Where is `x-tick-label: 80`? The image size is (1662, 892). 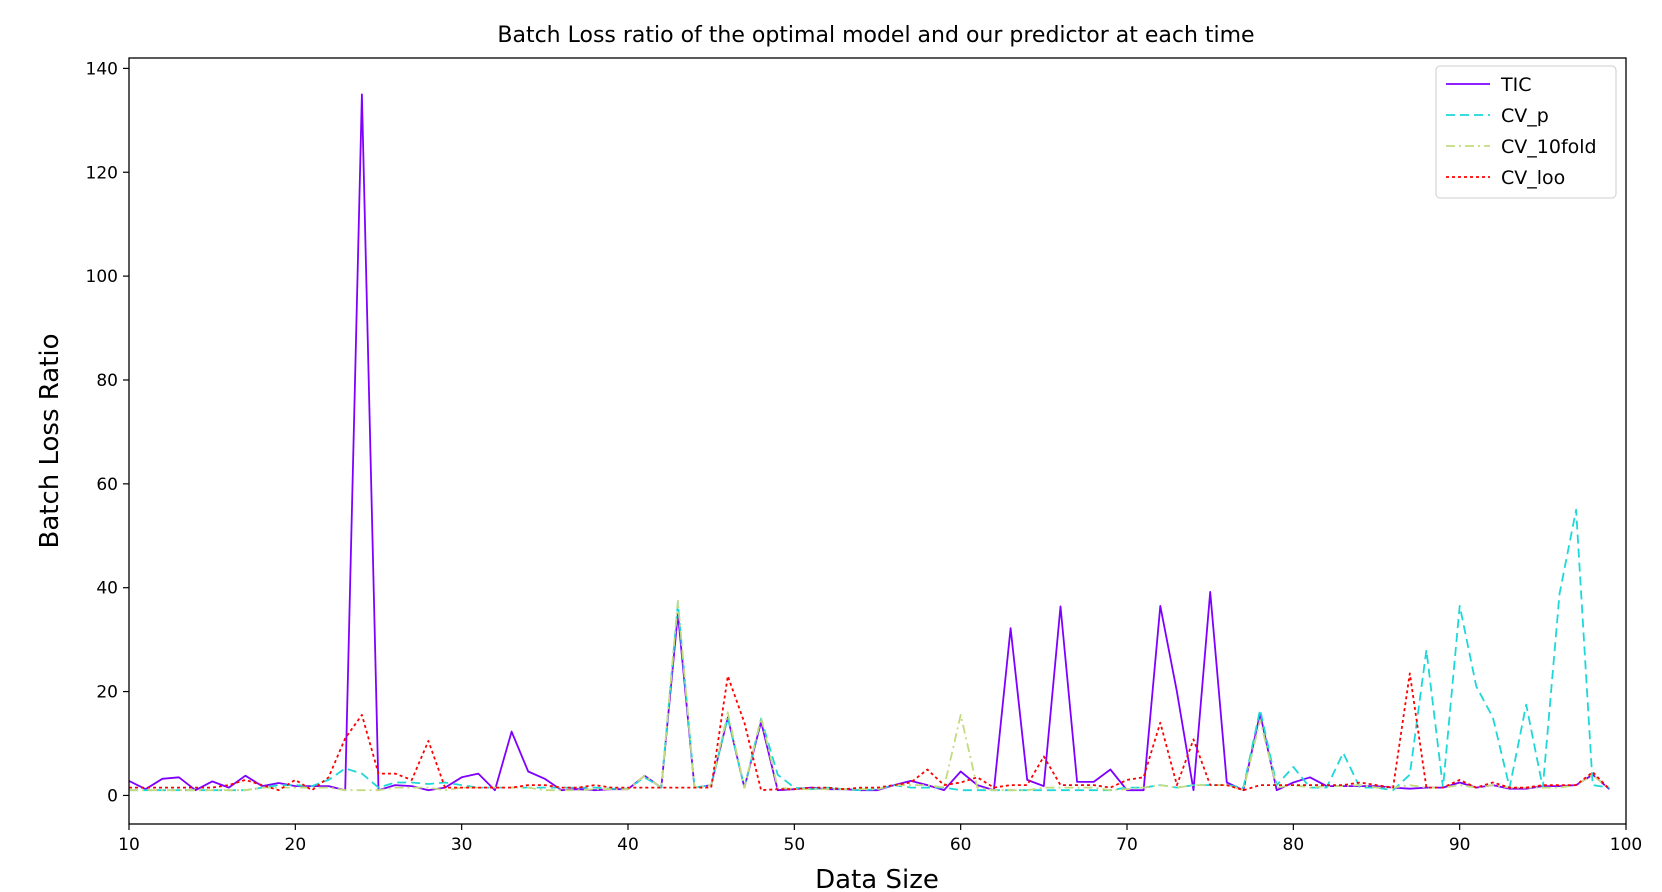
x-tick-label: 80 is located at coordinates (1294, 845).